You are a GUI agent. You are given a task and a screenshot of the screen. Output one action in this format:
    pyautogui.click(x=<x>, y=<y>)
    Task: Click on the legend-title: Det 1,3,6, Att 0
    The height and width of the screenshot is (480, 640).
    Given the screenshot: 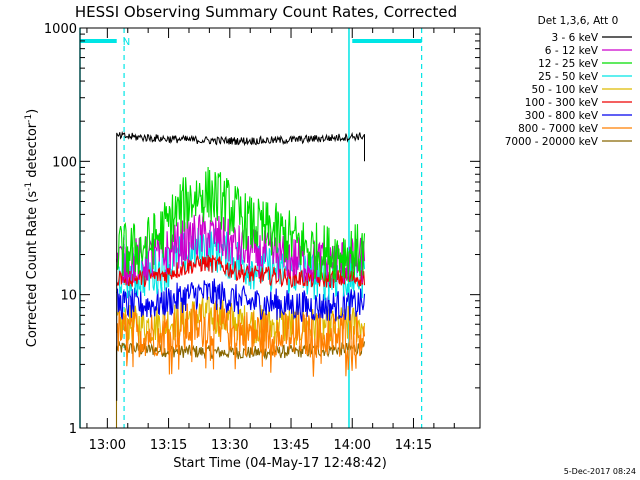 What is the action you would take?
    pyautogui.click(x=578, y=21)
    